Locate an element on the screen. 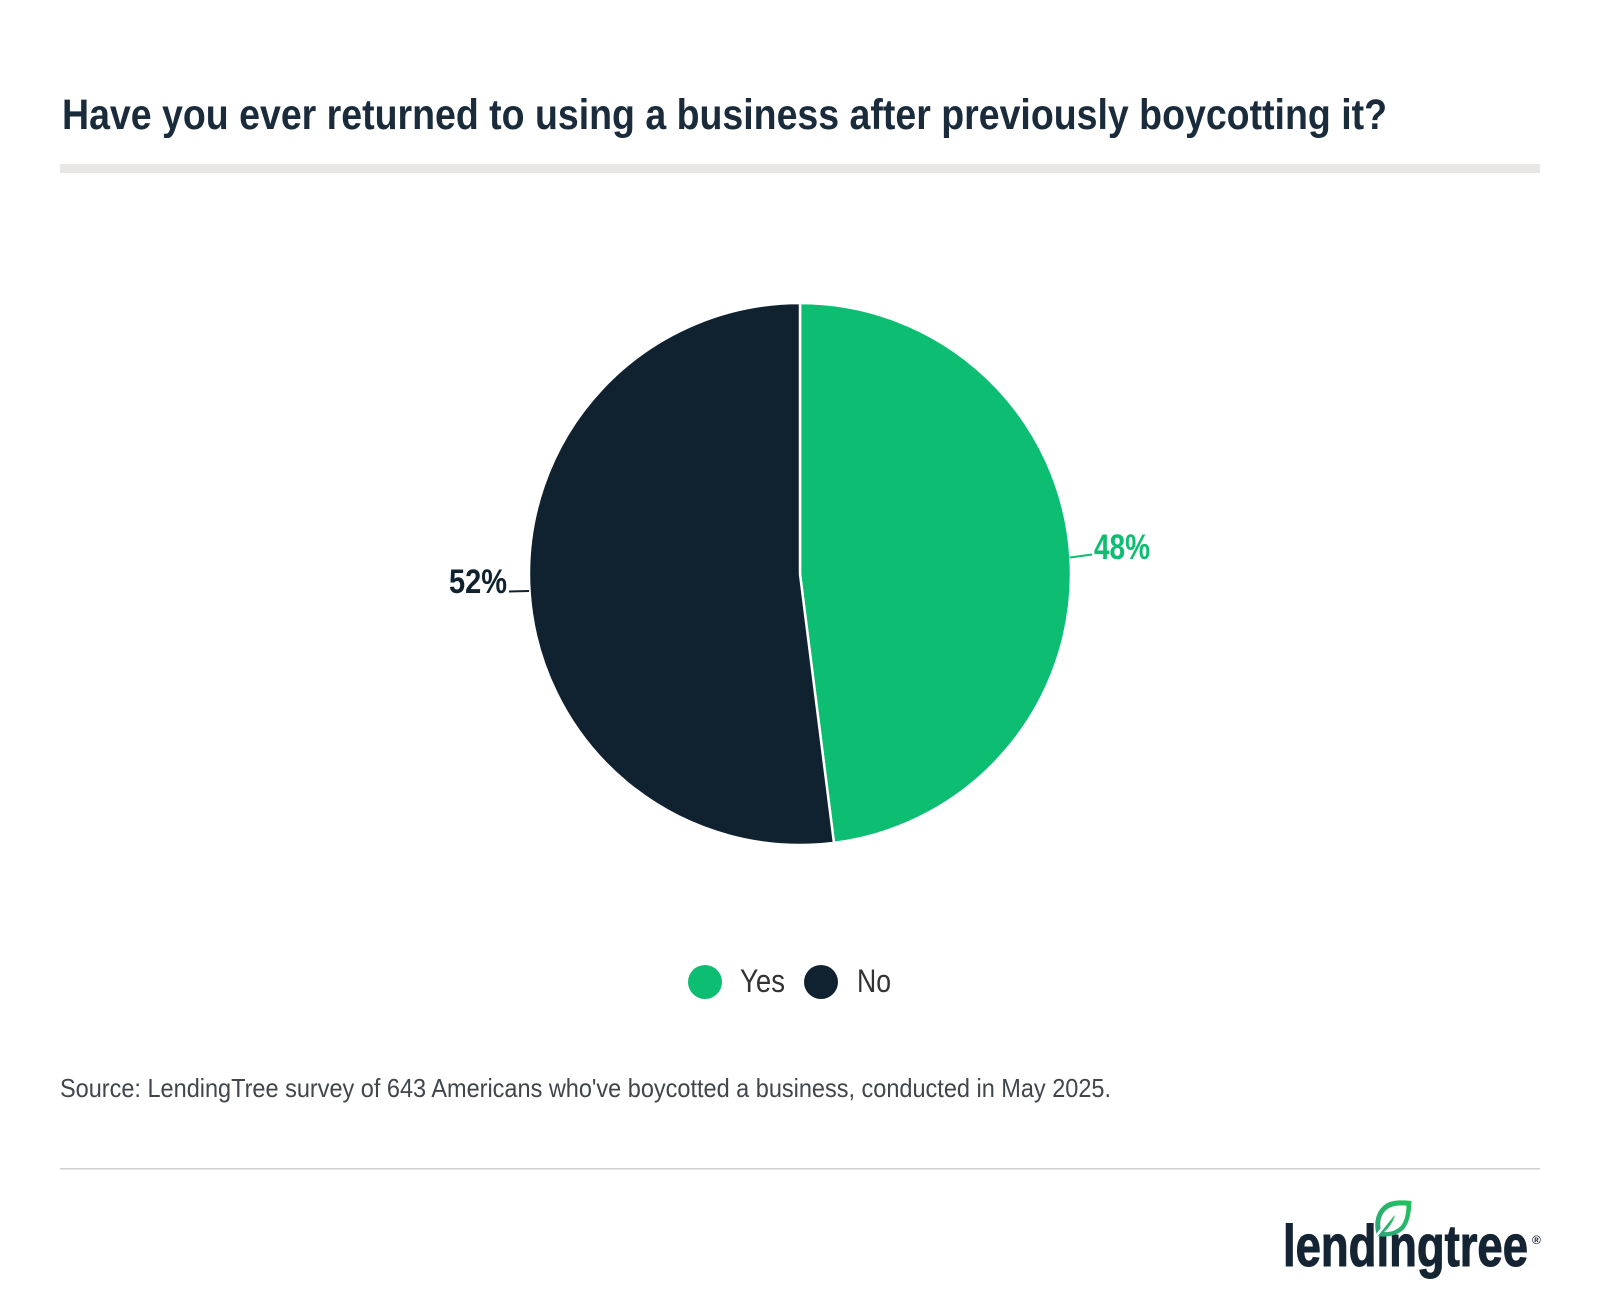  svg-text: Yes is located at coordinates (762, 981).